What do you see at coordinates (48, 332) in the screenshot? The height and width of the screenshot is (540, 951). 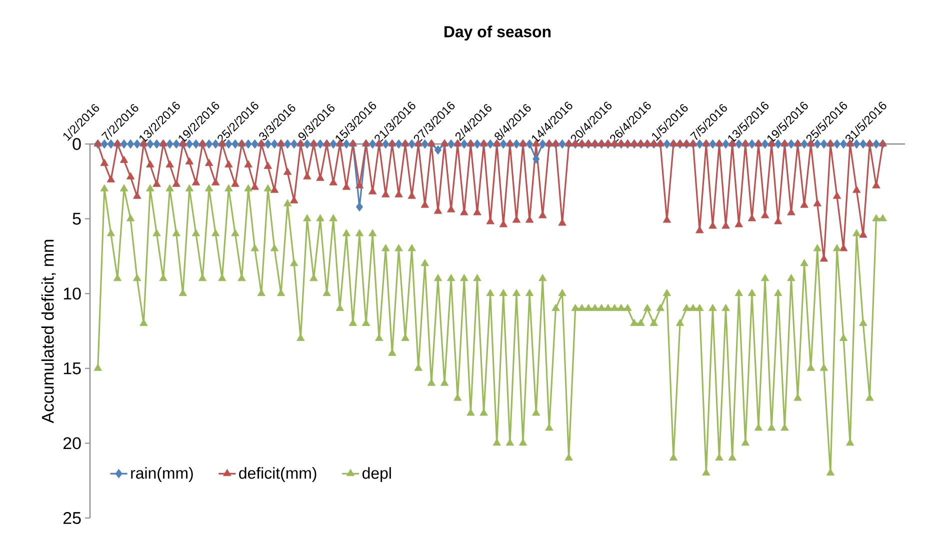 I see `y-axis-title: Accumulated deficit, mm` at bounding box center [48, 332].